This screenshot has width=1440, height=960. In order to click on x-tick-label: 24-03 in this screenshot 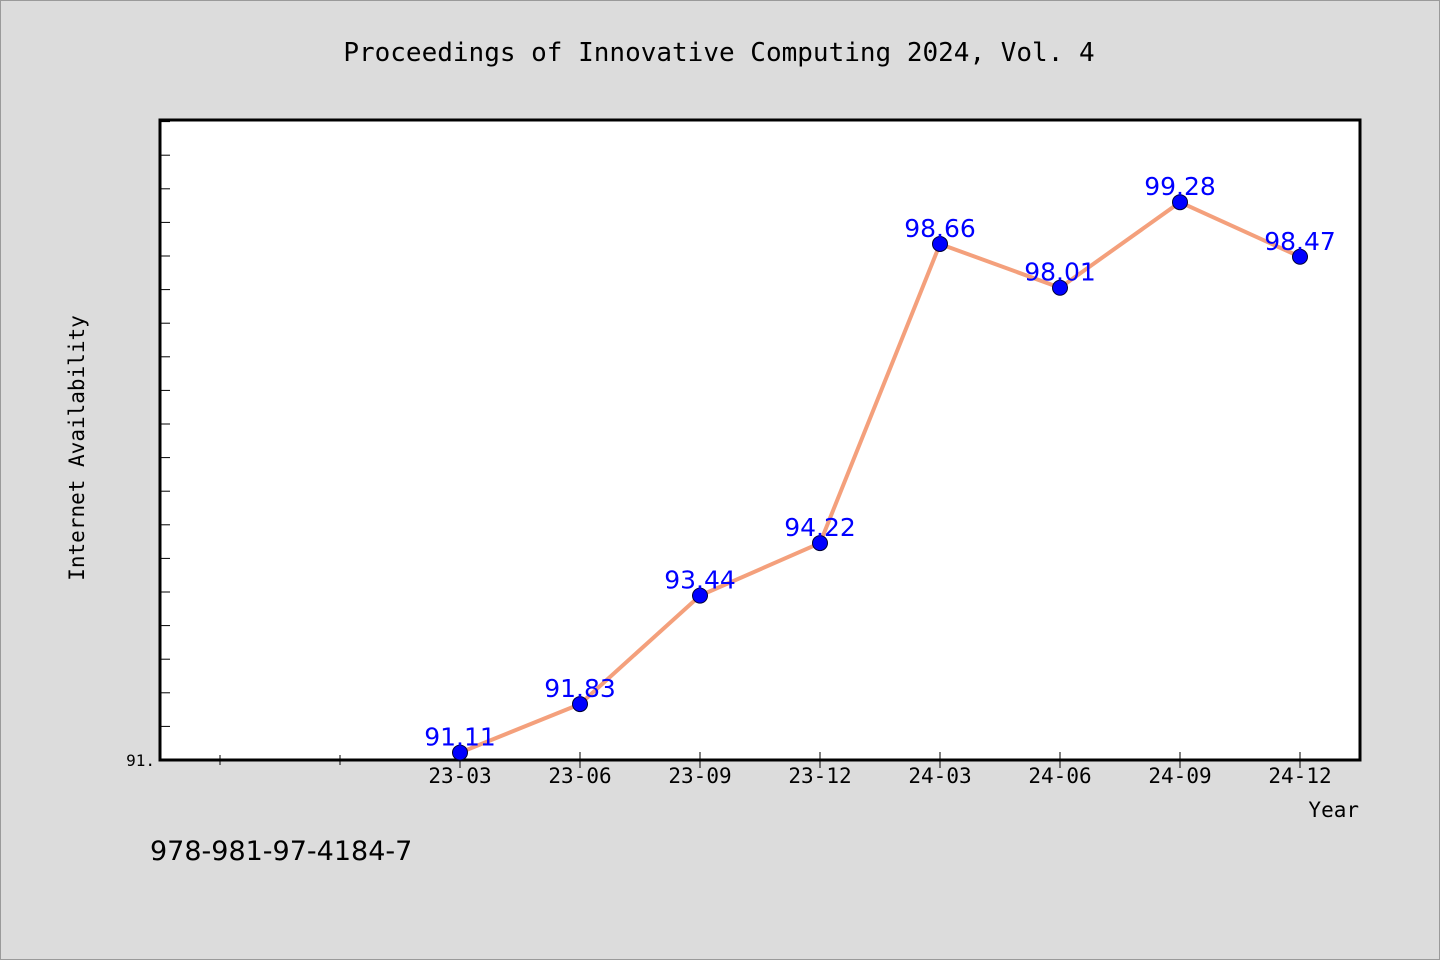, I will do `click(939, 776)`.